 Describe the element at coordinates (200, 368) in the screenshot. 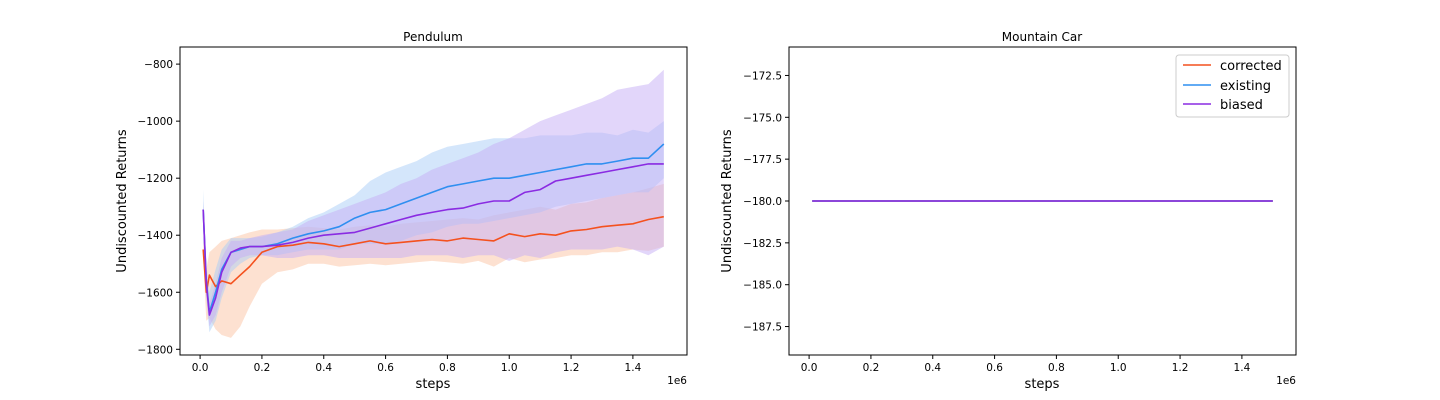

I see `pendulum-x-tick-label: 0.0` at that location.